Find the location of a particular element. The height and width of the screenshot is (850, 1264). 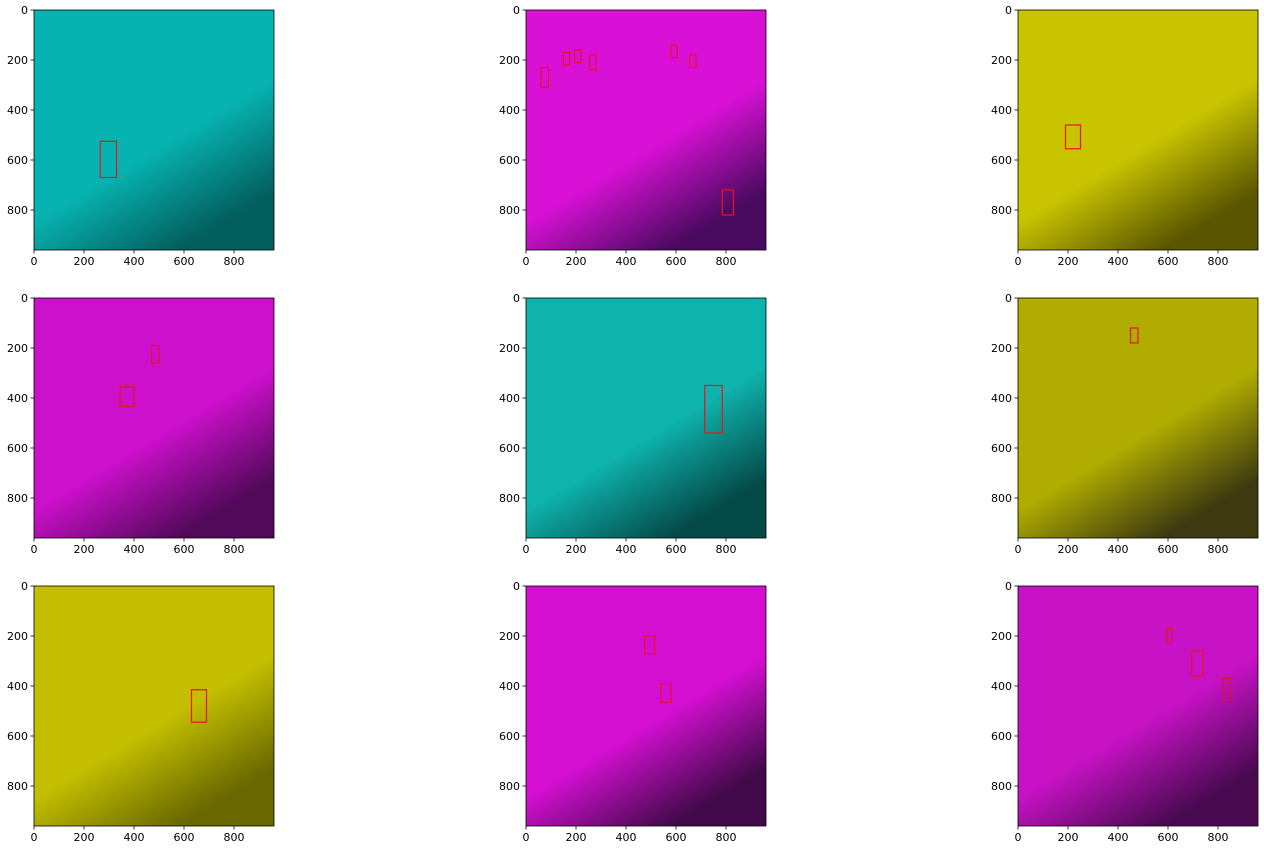

panel-r1c2: 0 200 400 600 800 0 200 400 600 800 is located at coordinates (633, 136).